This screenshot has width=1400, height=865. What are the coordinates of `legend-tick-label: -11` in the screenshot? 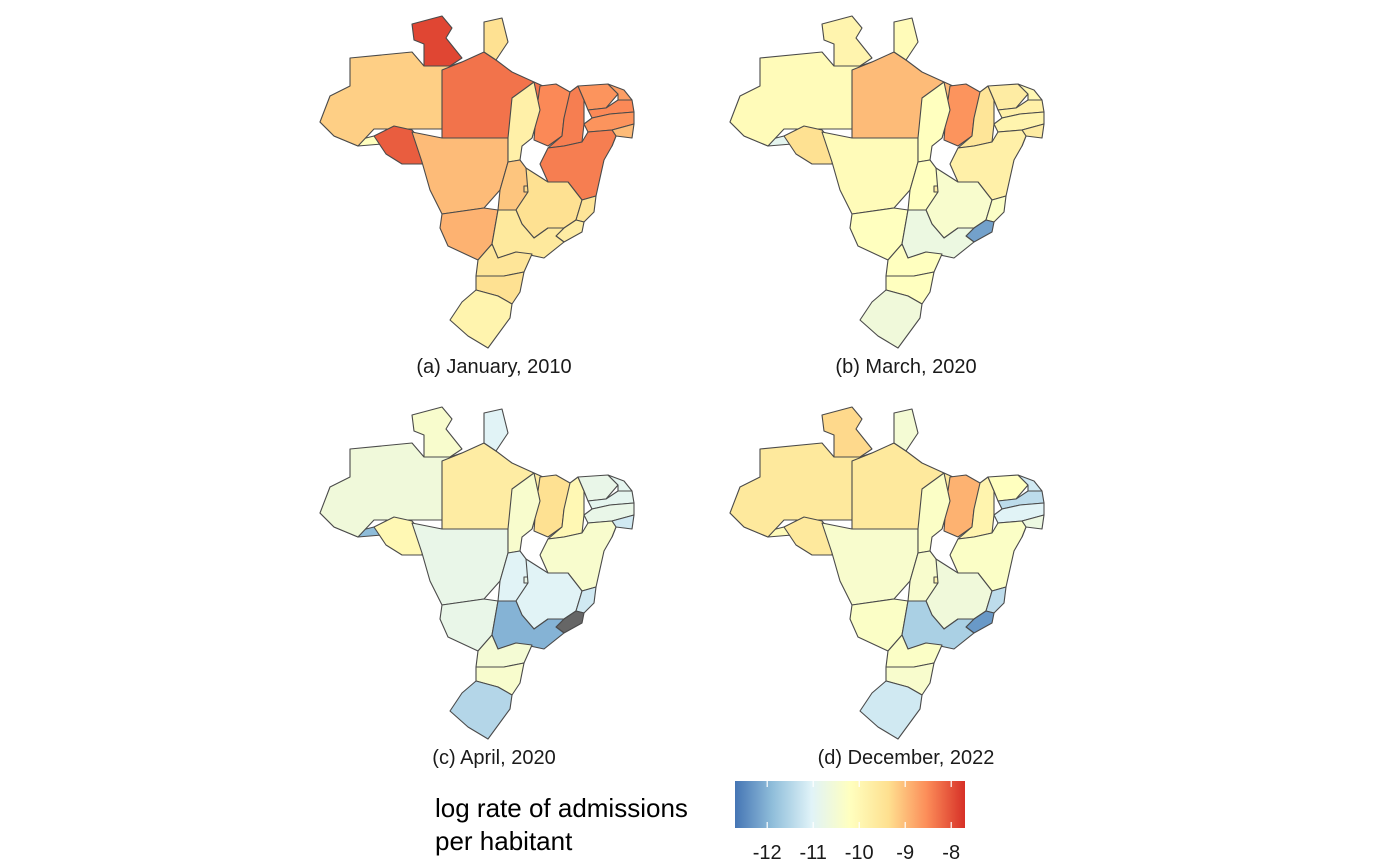 It's located at (812, 853).